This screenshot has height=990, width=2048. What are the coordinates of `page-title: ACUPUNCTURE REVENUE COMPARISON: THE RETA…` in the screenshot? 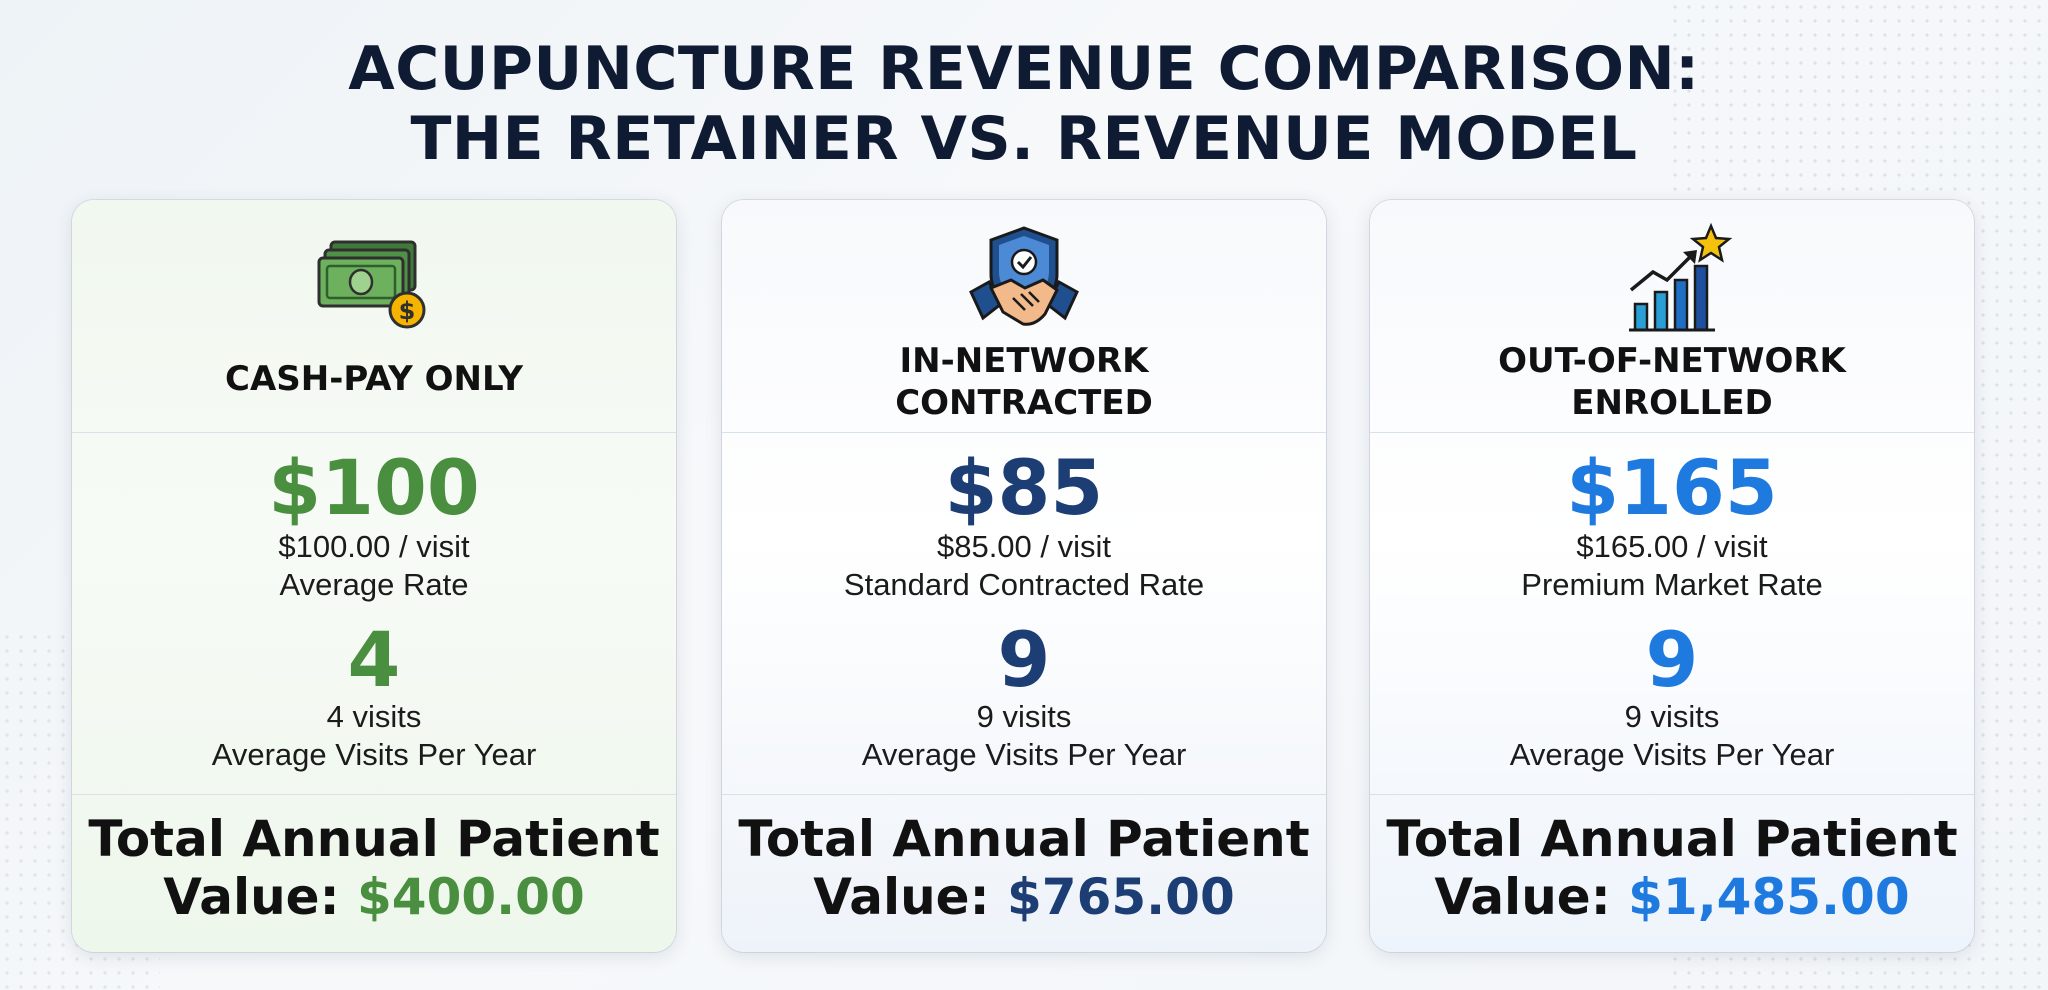 It's located at (1024, 104).